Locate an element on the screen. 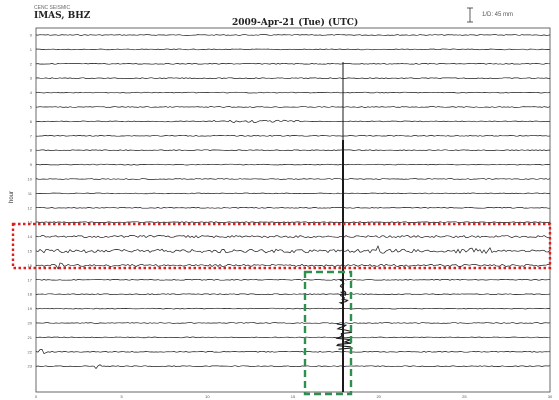 The width and height of the screenshot is (559, 400). y-tick-label: 22 is located at coordinates (30, 351).